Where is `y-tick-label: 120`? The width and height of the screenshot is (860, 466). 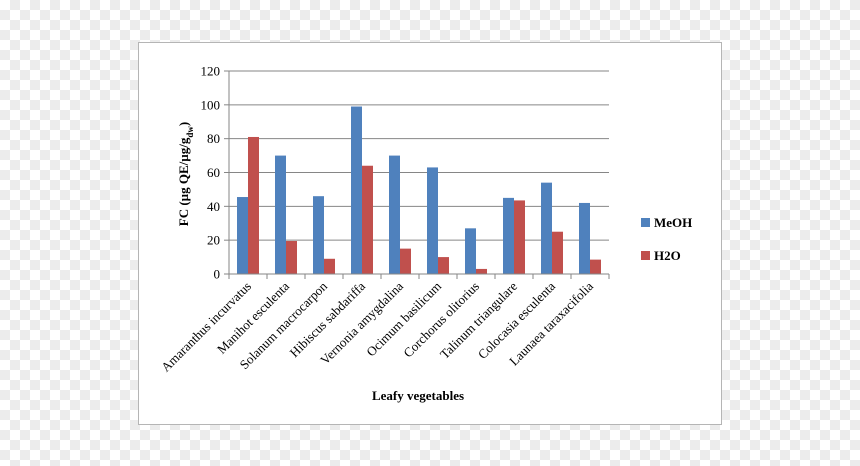
y-tick-label: 120 is located at coordinates (211, 71).